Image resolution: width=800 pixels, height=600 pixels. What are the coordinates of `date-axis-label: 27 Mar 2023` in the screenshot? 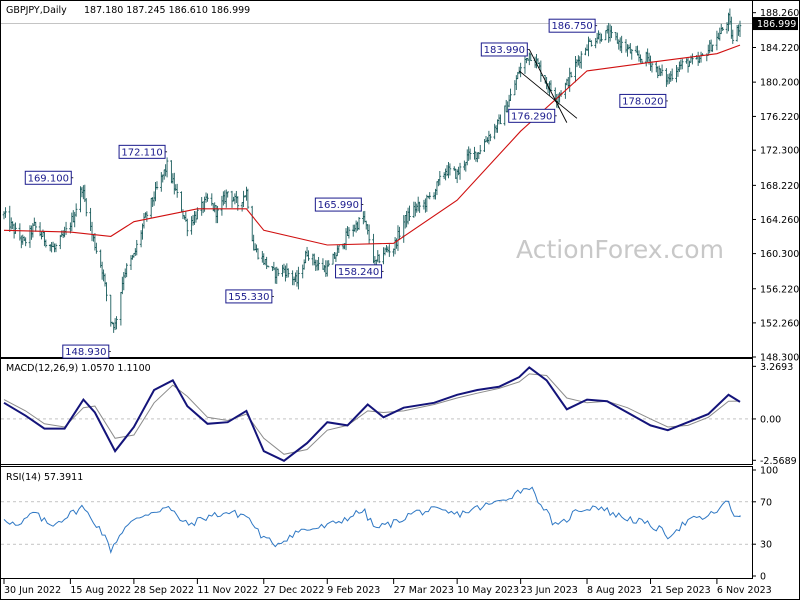 It's located at (424, 590).